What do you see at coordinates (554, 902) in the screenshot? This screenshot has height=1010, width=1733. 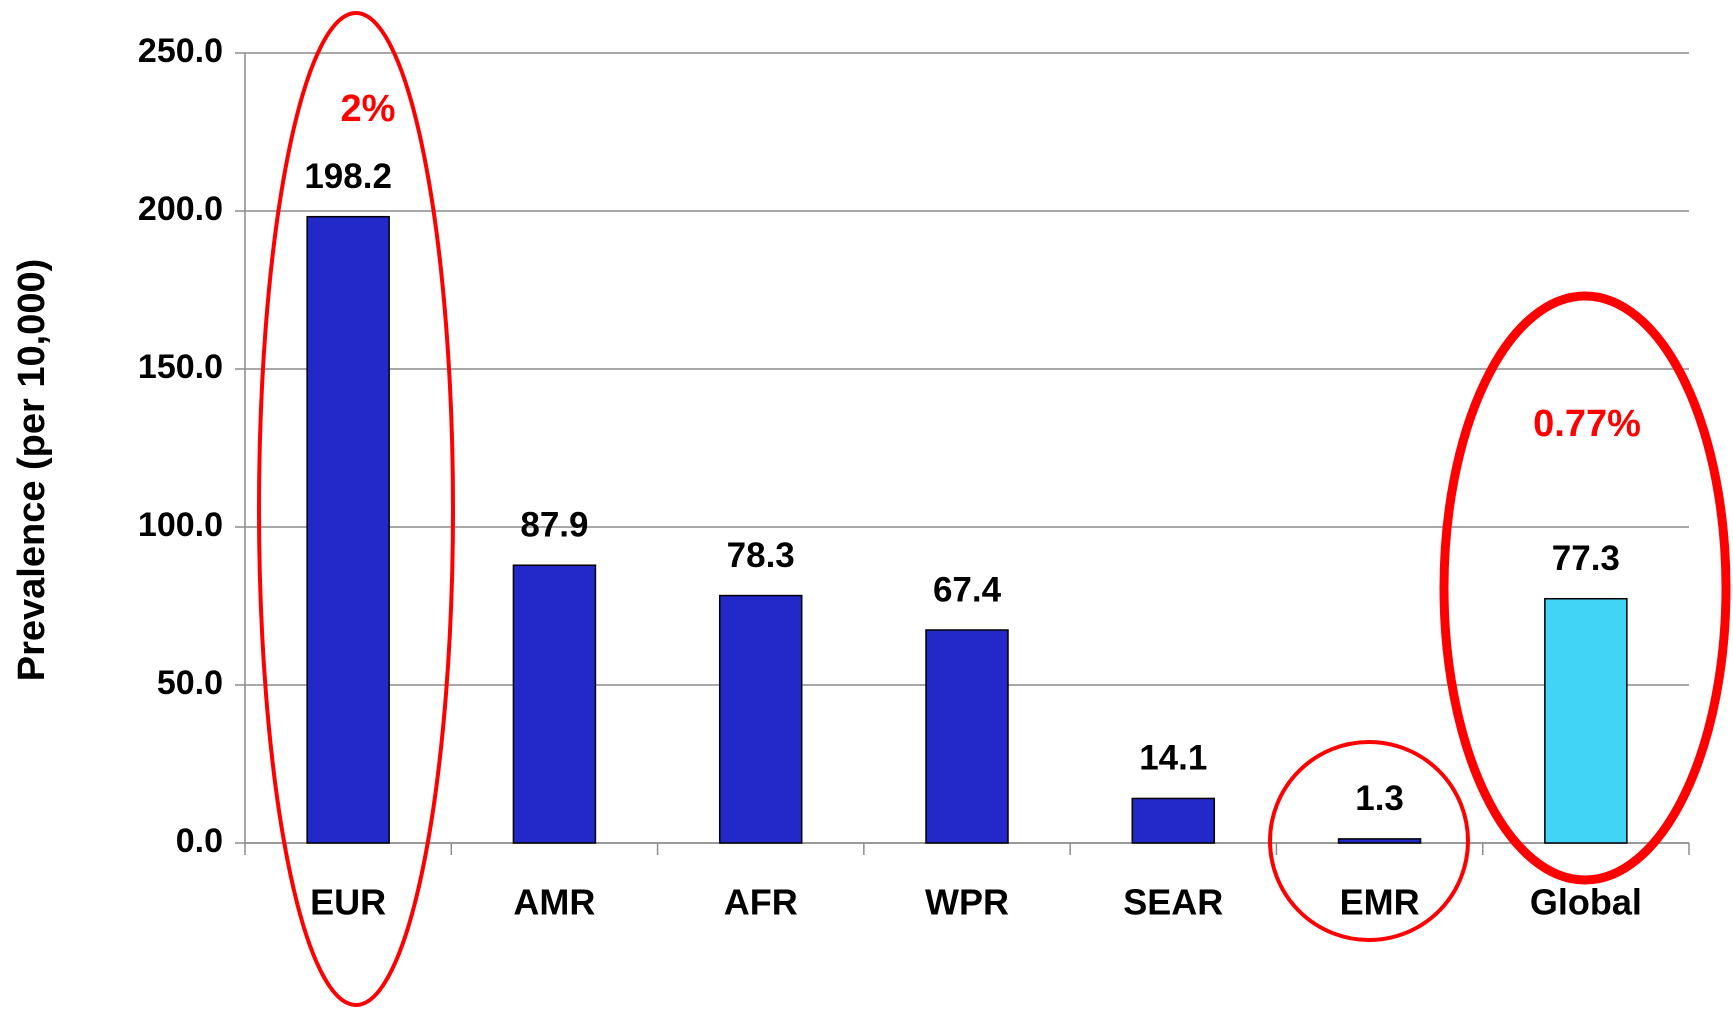 I see `x-tick-label: AMR` at bounding box center [554, 902].